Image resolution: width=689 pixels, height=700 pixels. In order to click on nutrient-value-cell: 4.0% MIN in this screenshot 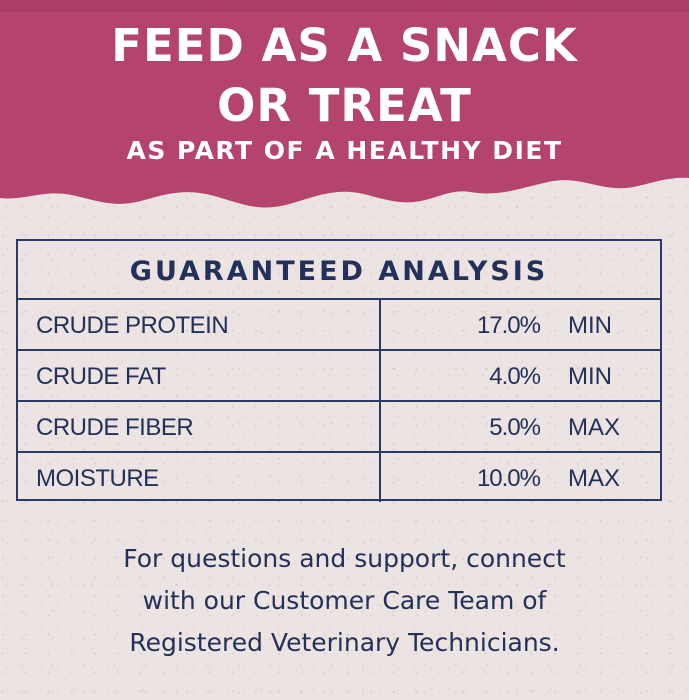, I will do `click(520, 375)`.